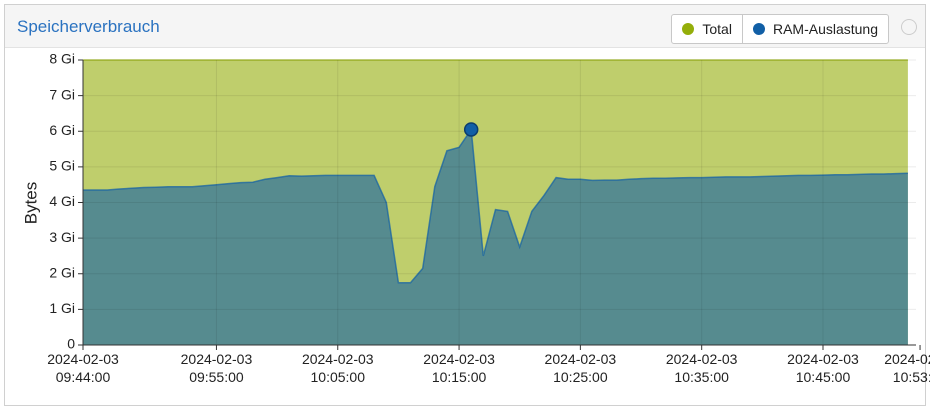 This screenshot has width=930, height=415. I want to click on y-tick-label: 4 Gi, so click(62, 201).